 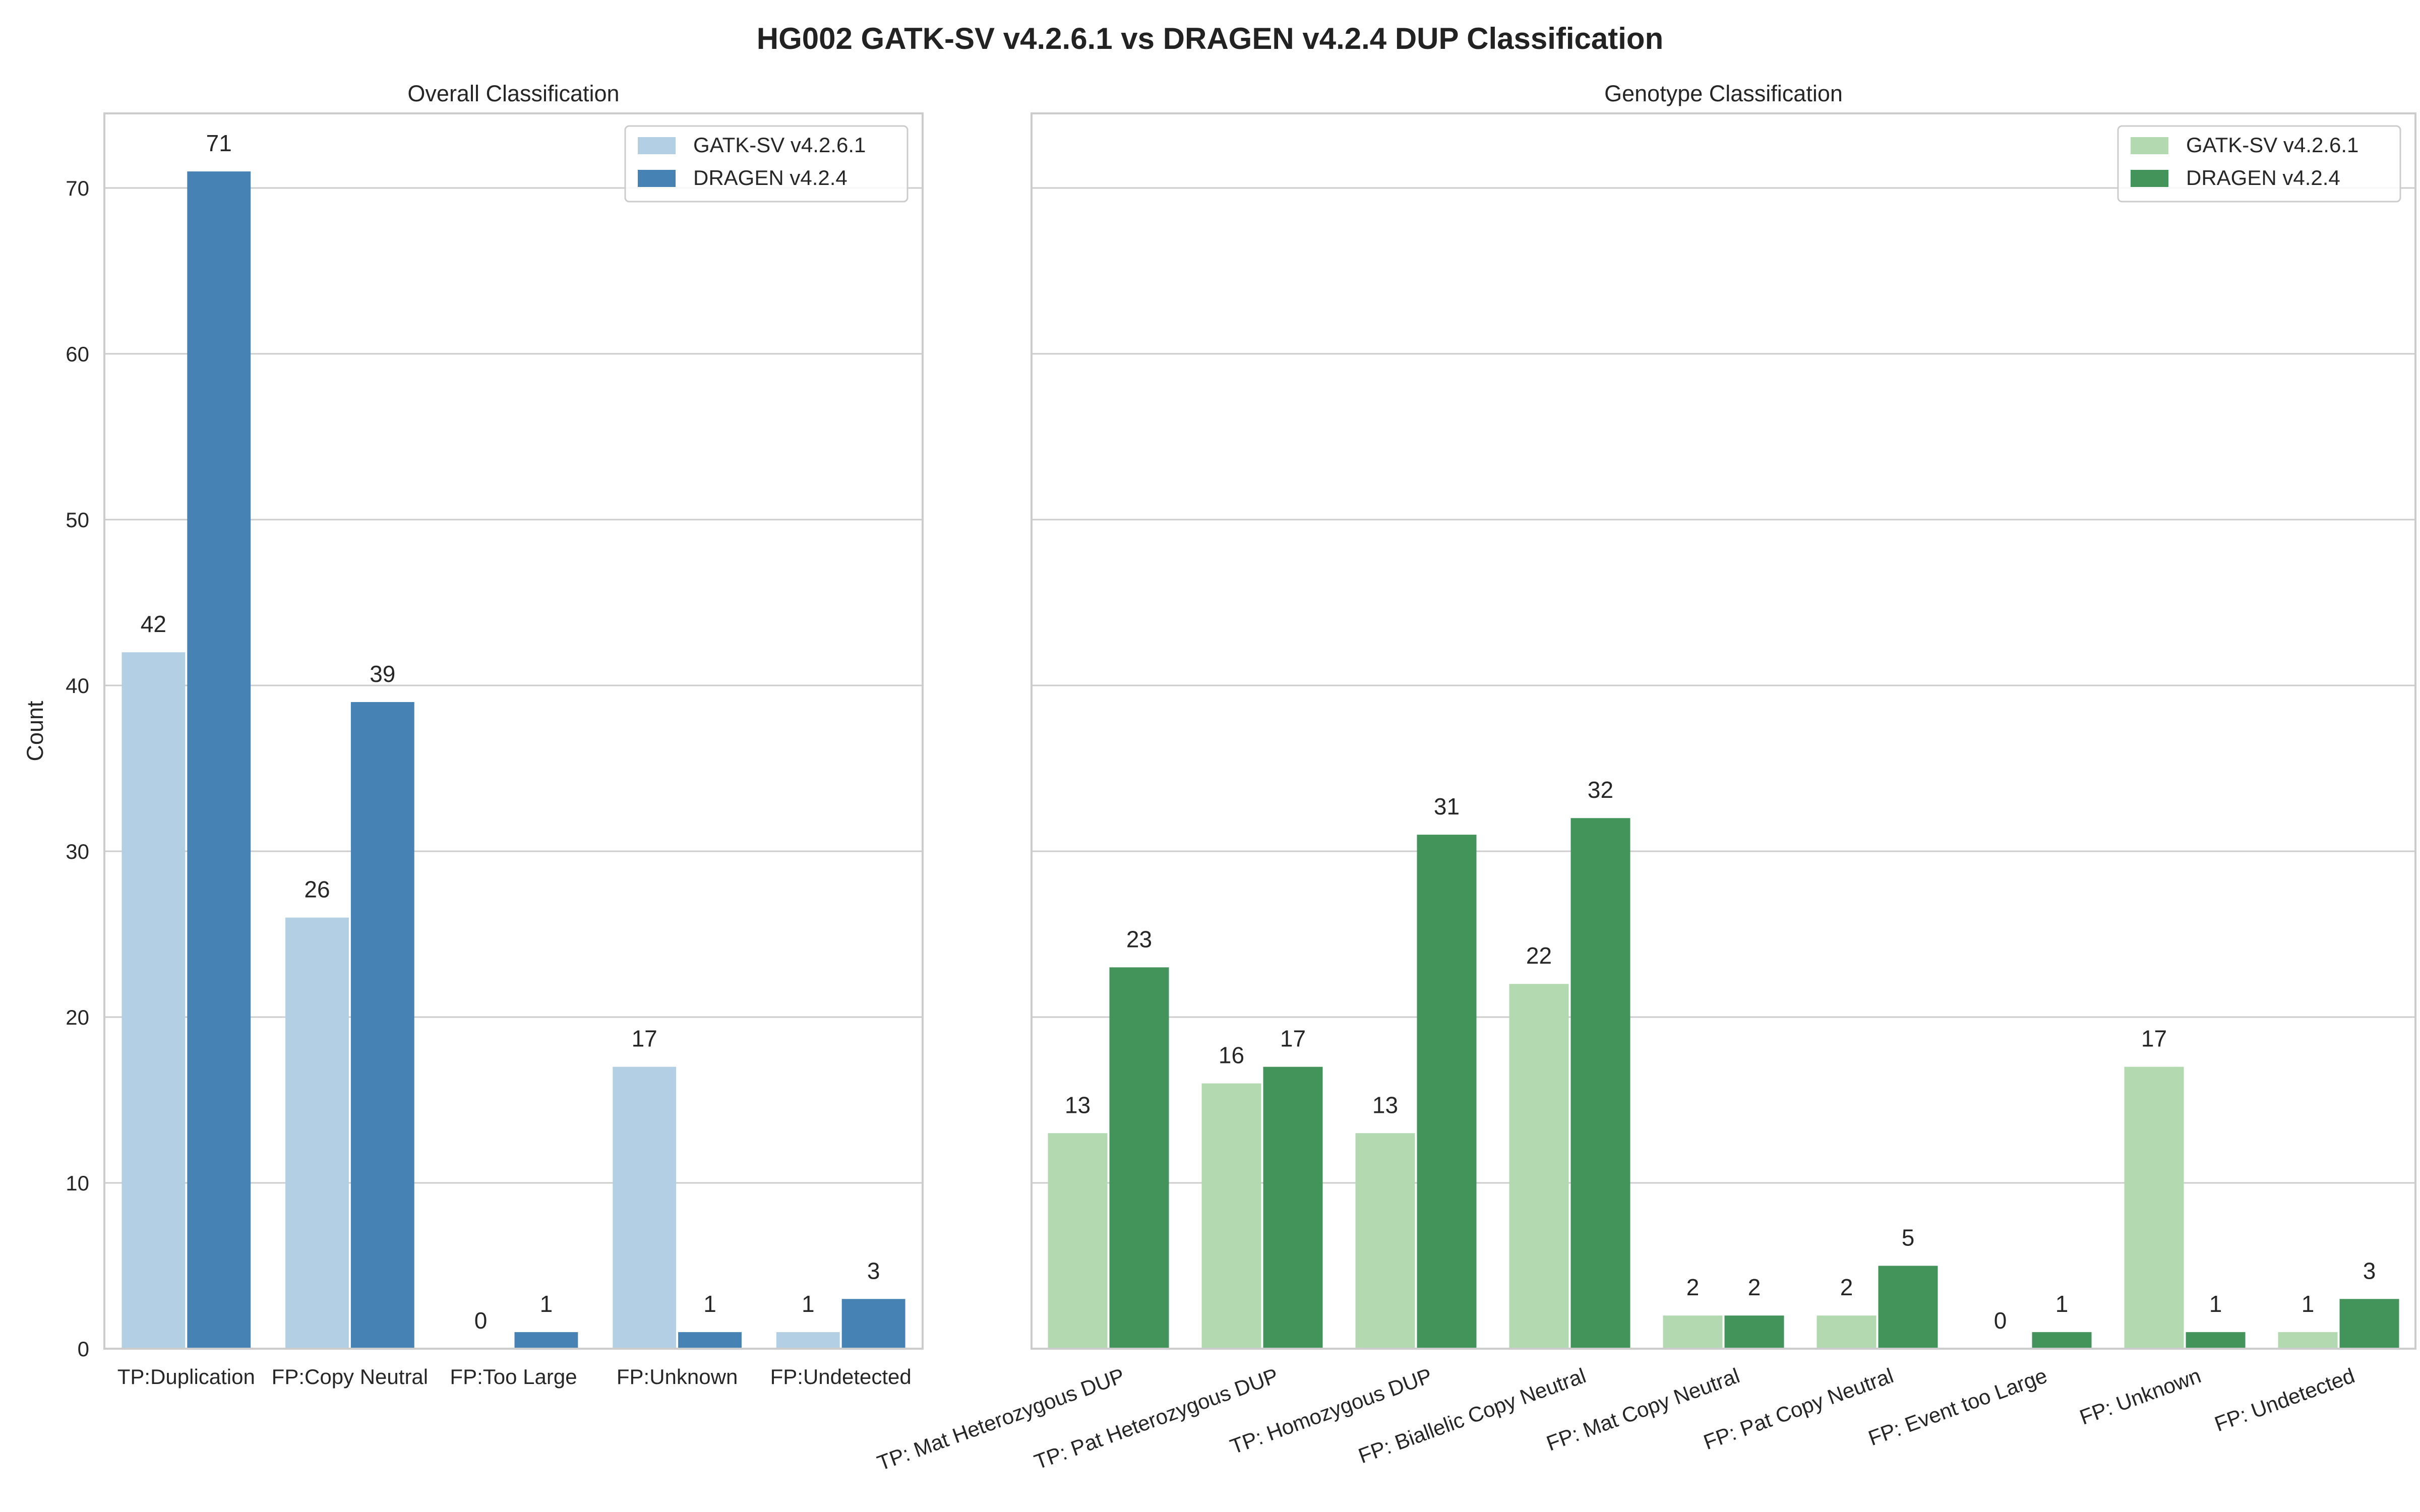 What do you see at coordinates (1139, 1158) in the screenshot?
I see `bar-dragen-v4-2-4-tp-mat-heterozygous-dup` at bounding box center [1139, 1158].